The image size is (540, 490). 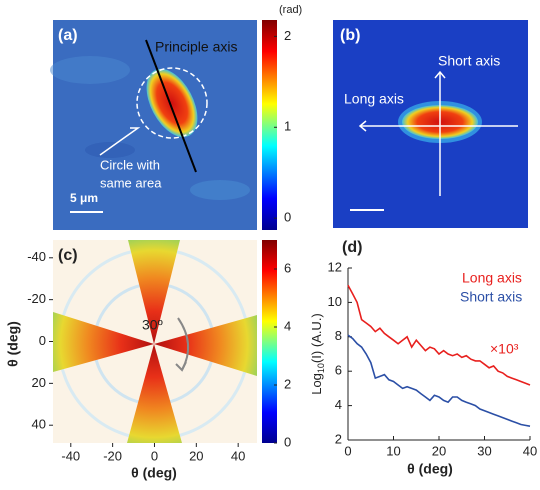 What do you see at coordinates (13, 344) in the screenshot?
I see `y-axis-label: θ (deg)` at bounding box center [13, 344].